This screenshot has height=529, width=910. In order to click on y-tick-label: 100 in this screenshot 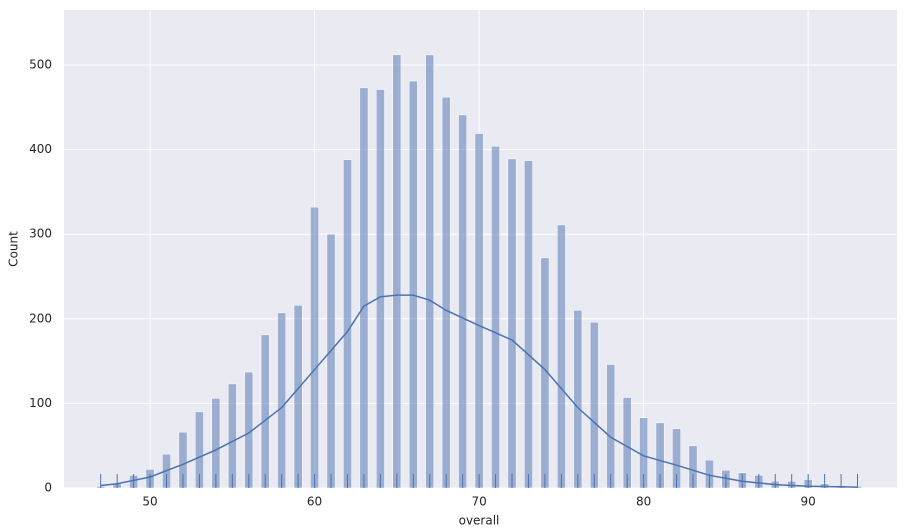, I will do `click(40, 403)`.